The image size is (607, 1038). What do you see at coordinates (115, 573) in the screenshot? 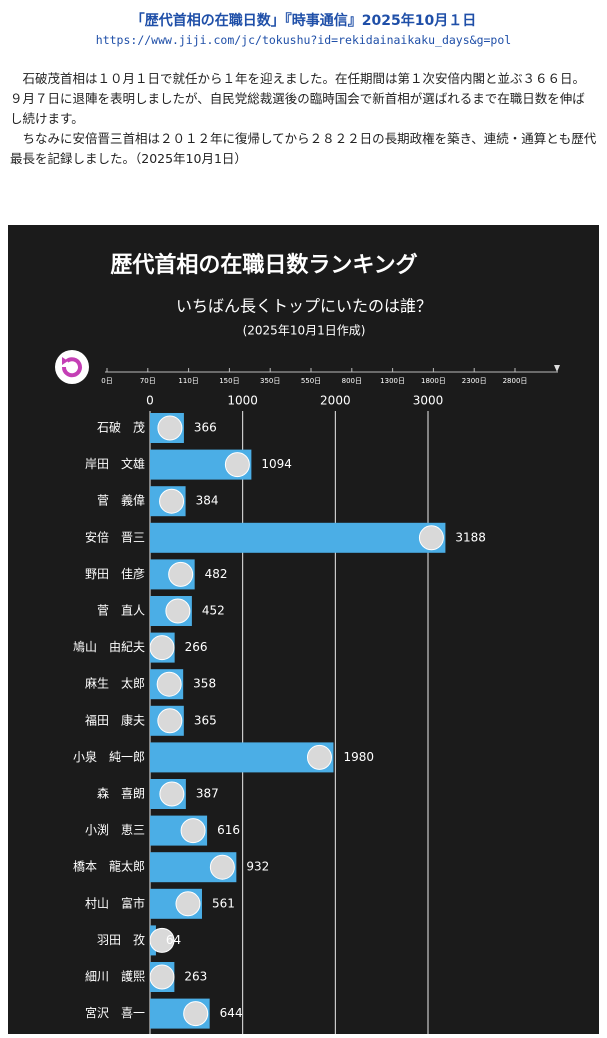
I see `y-tick-label: 野田 佳彦` at bounding box center [115, 573].